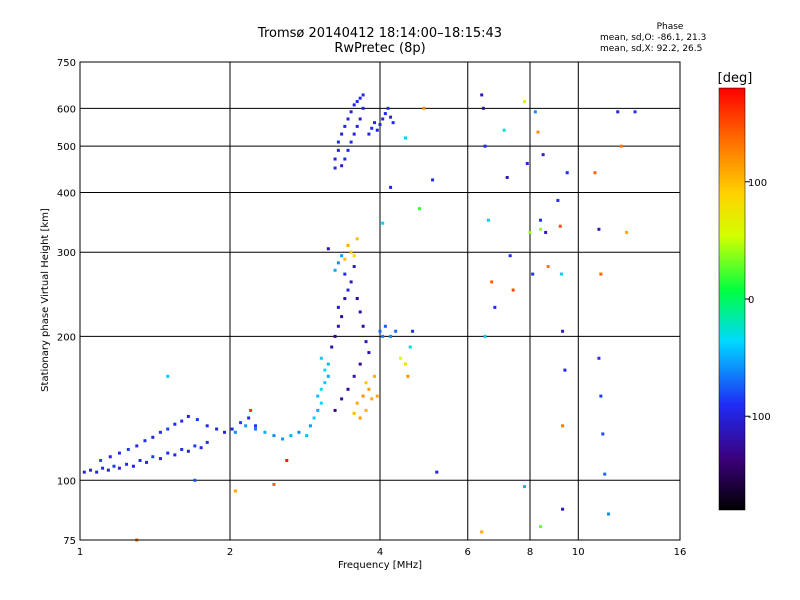 This screenshot has width=800, height=600. What do you see at coordinates (735, 78) in the screenshot?
I see `colorbar-label: [deg]` at bounding box center [735, 78].